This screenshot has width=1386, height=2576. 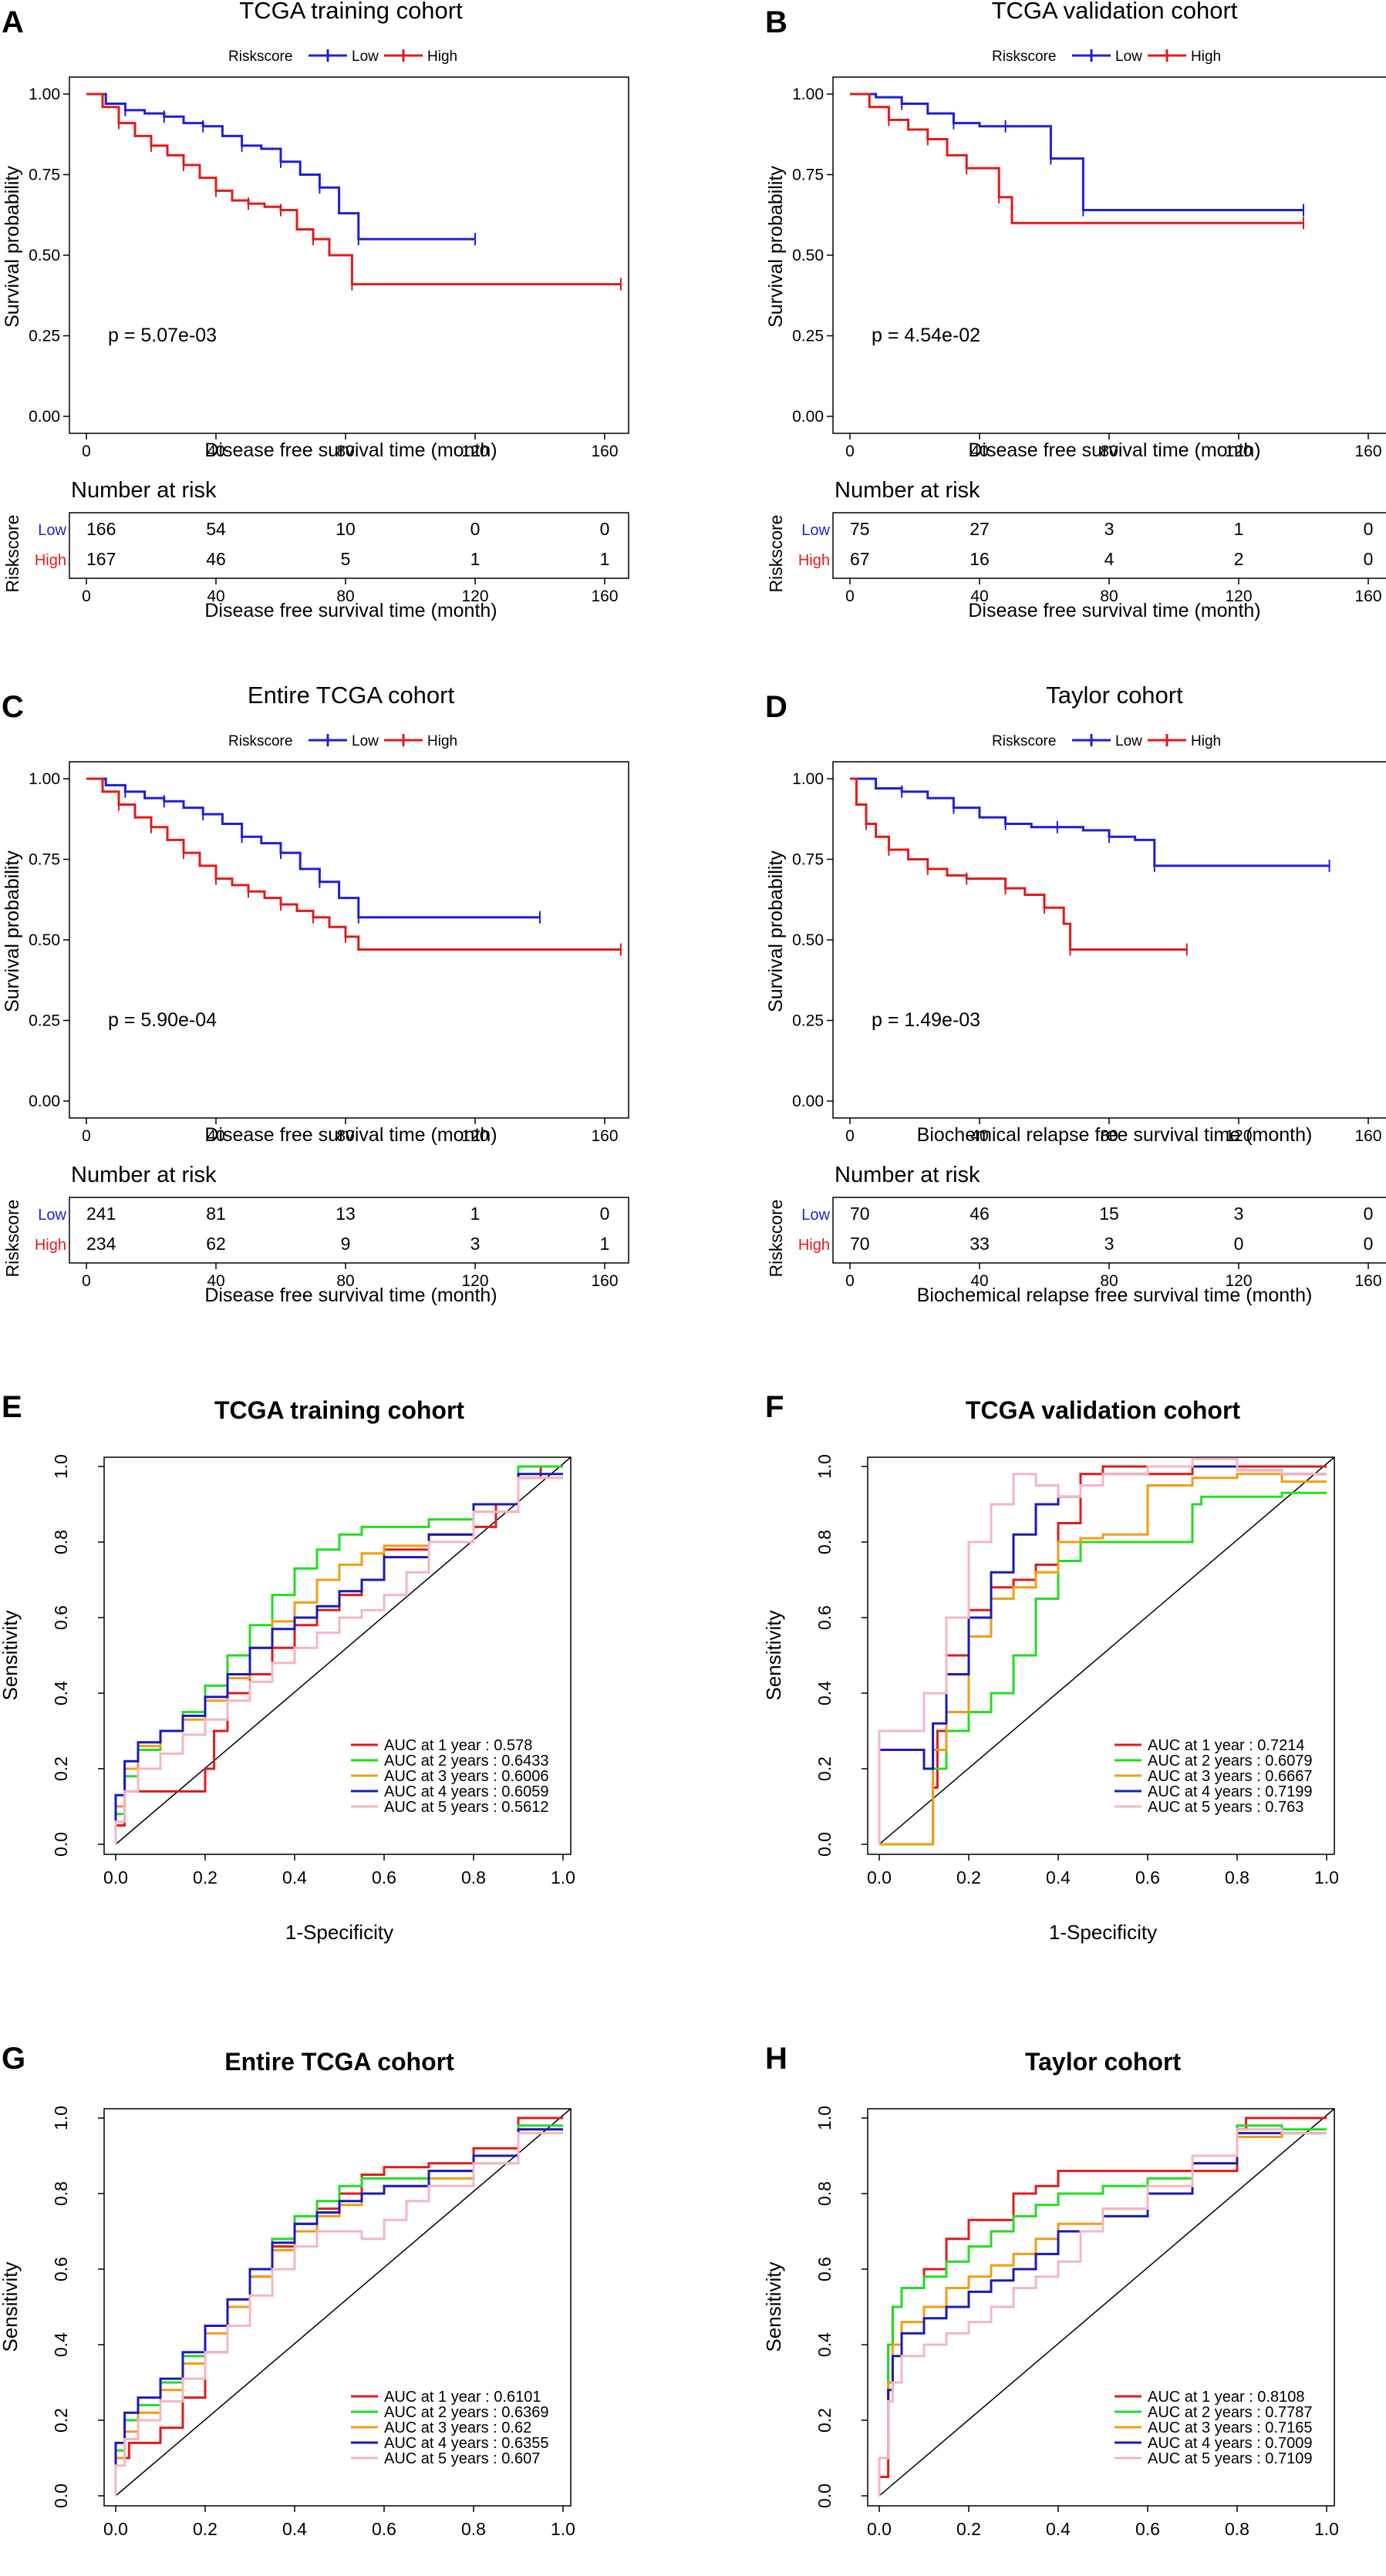 What do you see at coordinates (101, 529) in the screenshot?
I see `risk-low-value: 166` at bounding box center [101, 529].